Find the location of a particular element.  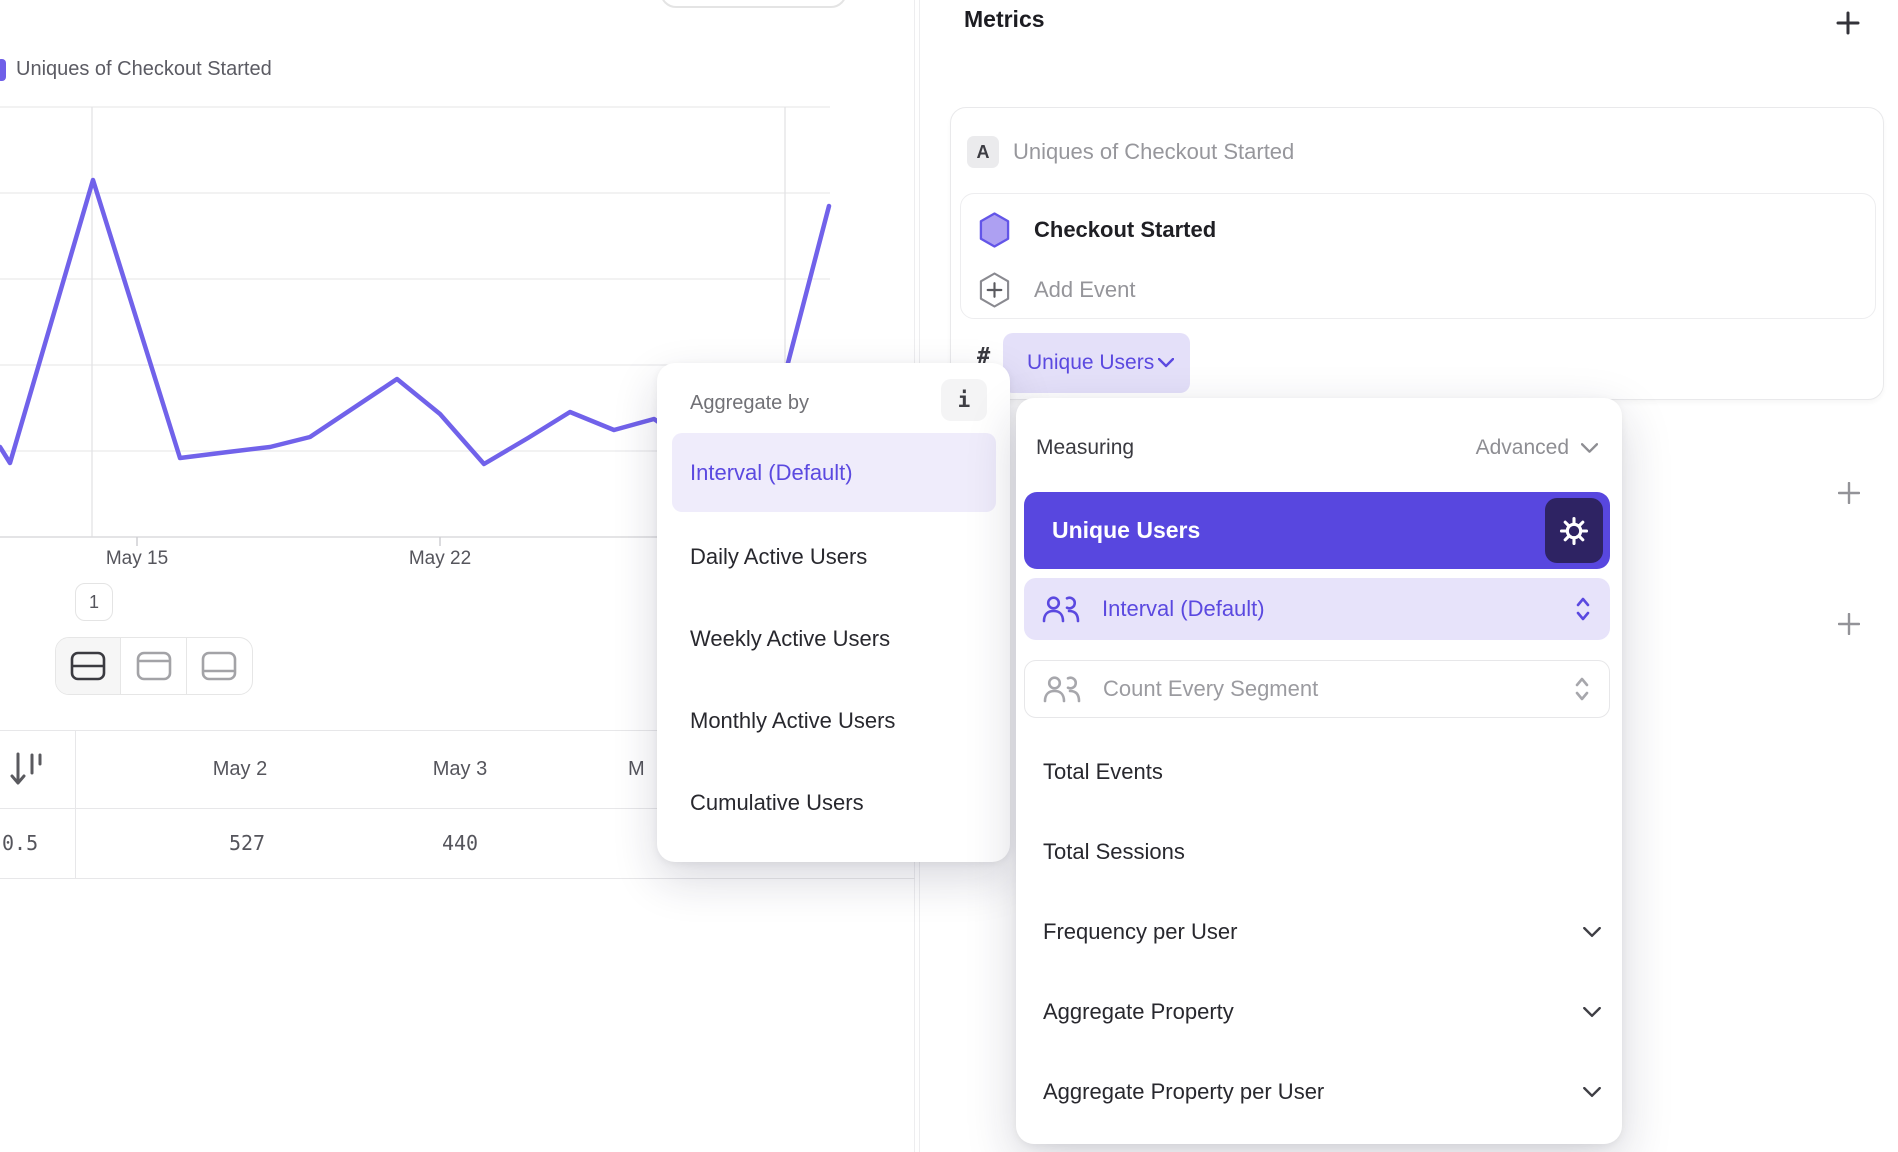

x-tick-label: May 22 is located at coordinates (440, 558).